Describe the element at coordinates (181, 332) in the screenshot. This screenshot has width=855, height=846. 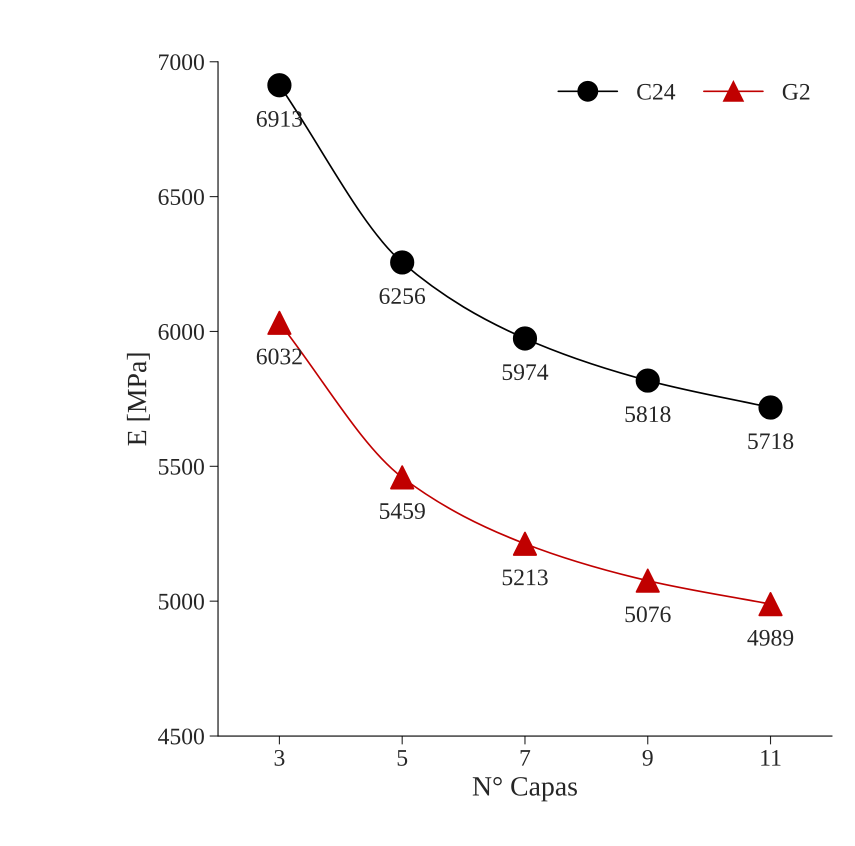
I see `y-tick-label: 6000` at that location.